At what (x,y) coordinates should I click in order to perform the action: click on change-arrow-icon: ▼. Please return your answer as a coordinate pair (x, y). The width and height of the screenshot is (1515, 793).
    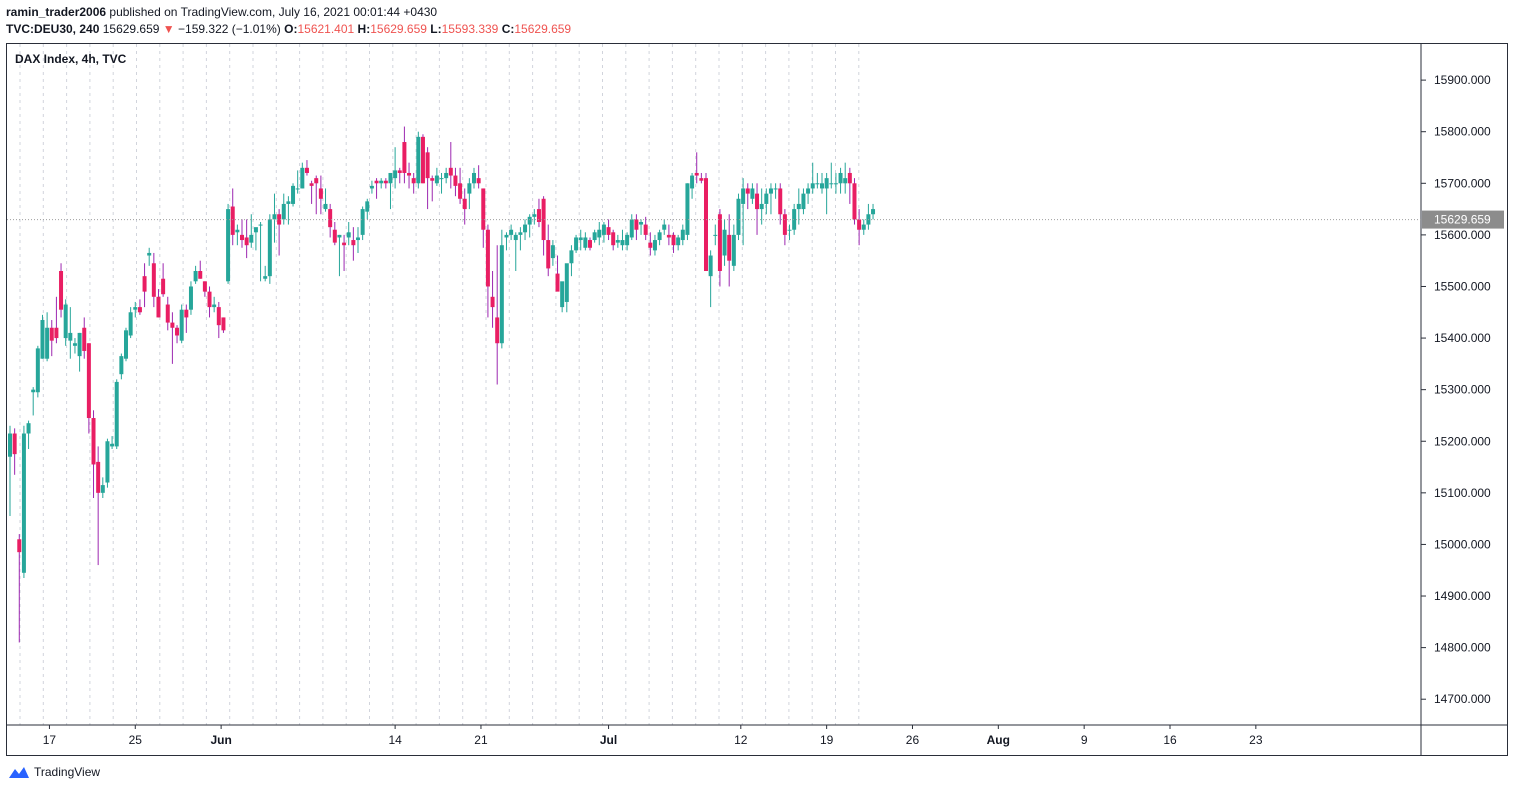
    Looking at the image, I should click on (168, 29).